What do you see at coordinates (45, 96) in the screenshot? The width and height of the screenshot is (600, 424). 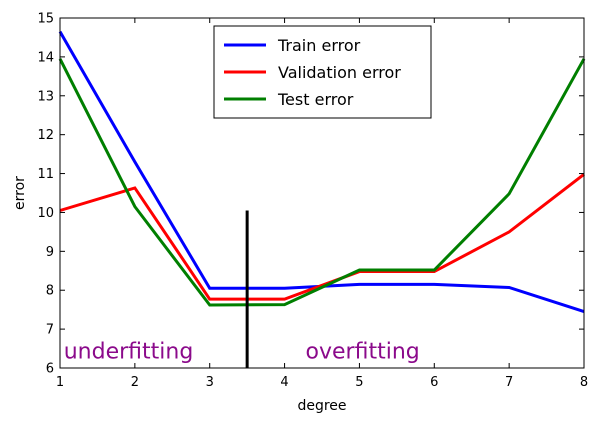 I see `y-tick-label: 13` at bounding box center [45, 96].